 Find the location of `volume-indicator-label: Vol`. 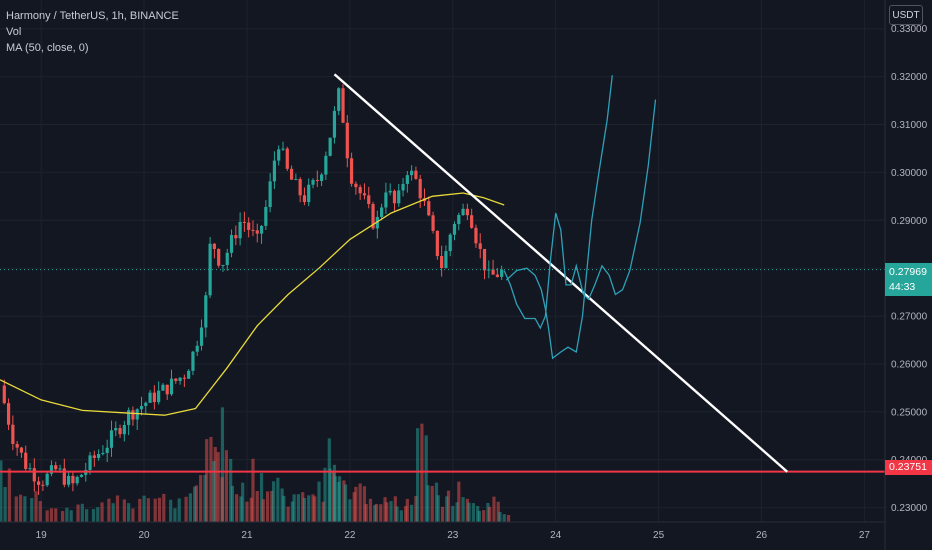

volume-indicator-label: Vol is located at coordinates (14, 32).